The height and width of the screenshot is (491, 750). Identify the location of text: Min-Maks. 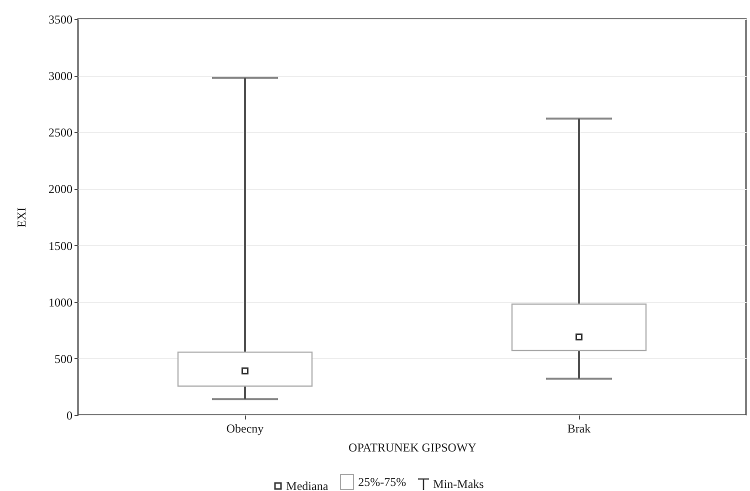
(458, 483).